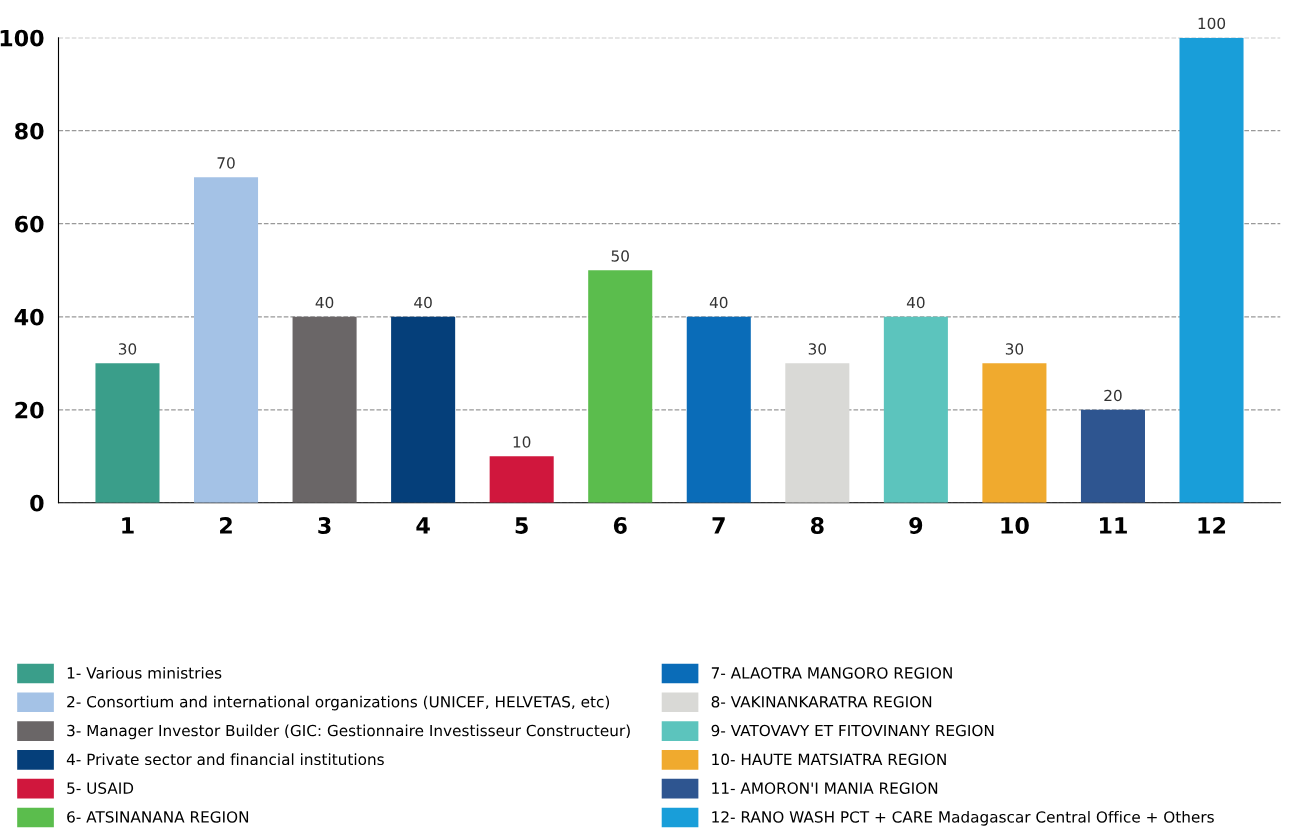 This screenshot has height=838, width=1300. Describe the element at coordinates (423, 525) in the screenshot. I see `x-tick-label: 4` at that location.